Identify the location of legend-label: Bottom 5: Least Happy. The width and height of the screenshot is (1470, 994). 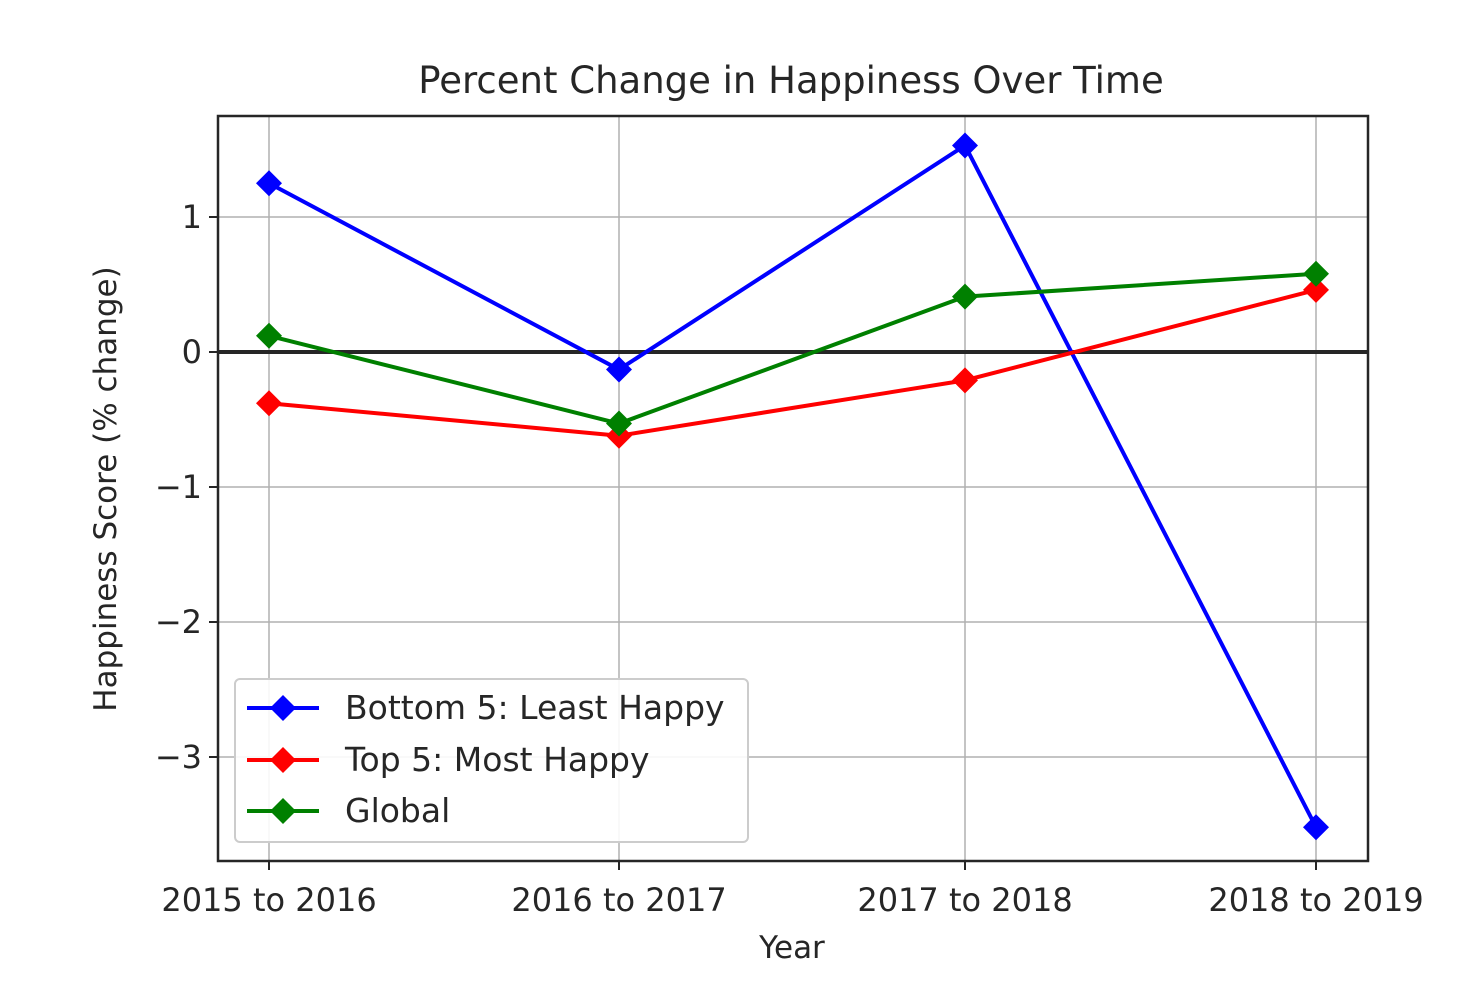
(535, 707).